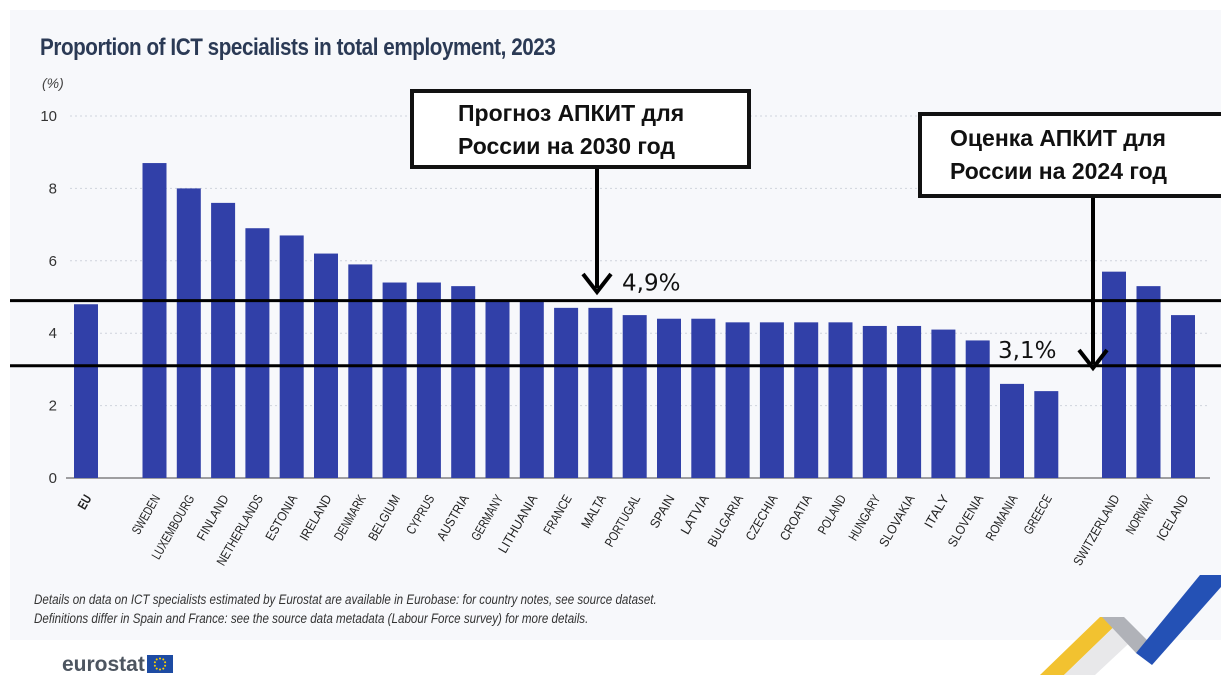 Image resolution: width=1221 pixels, height=687 pixels. Describe the element at coordinates (694, 514) in the screenshot. I see `x-tick-label: LATVIA` at that location.